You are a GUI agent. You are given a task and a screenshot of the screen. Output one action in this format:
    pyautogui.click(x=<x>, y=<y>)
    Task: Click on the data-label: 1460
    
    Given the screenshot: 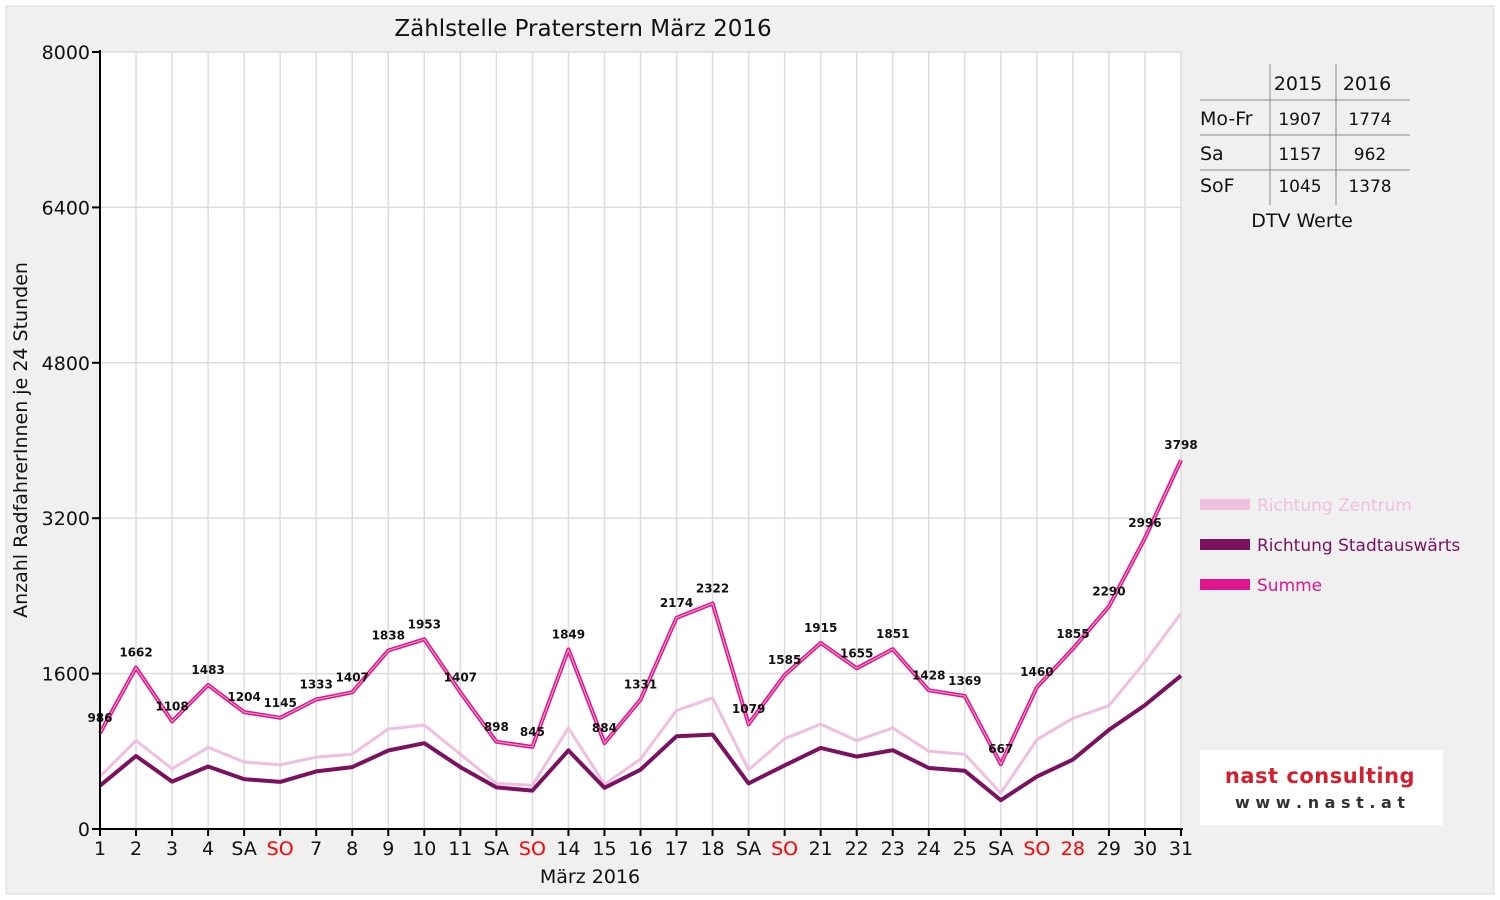 What is the action you would take?
    pyautogui.click(x=1036, y=672)
    